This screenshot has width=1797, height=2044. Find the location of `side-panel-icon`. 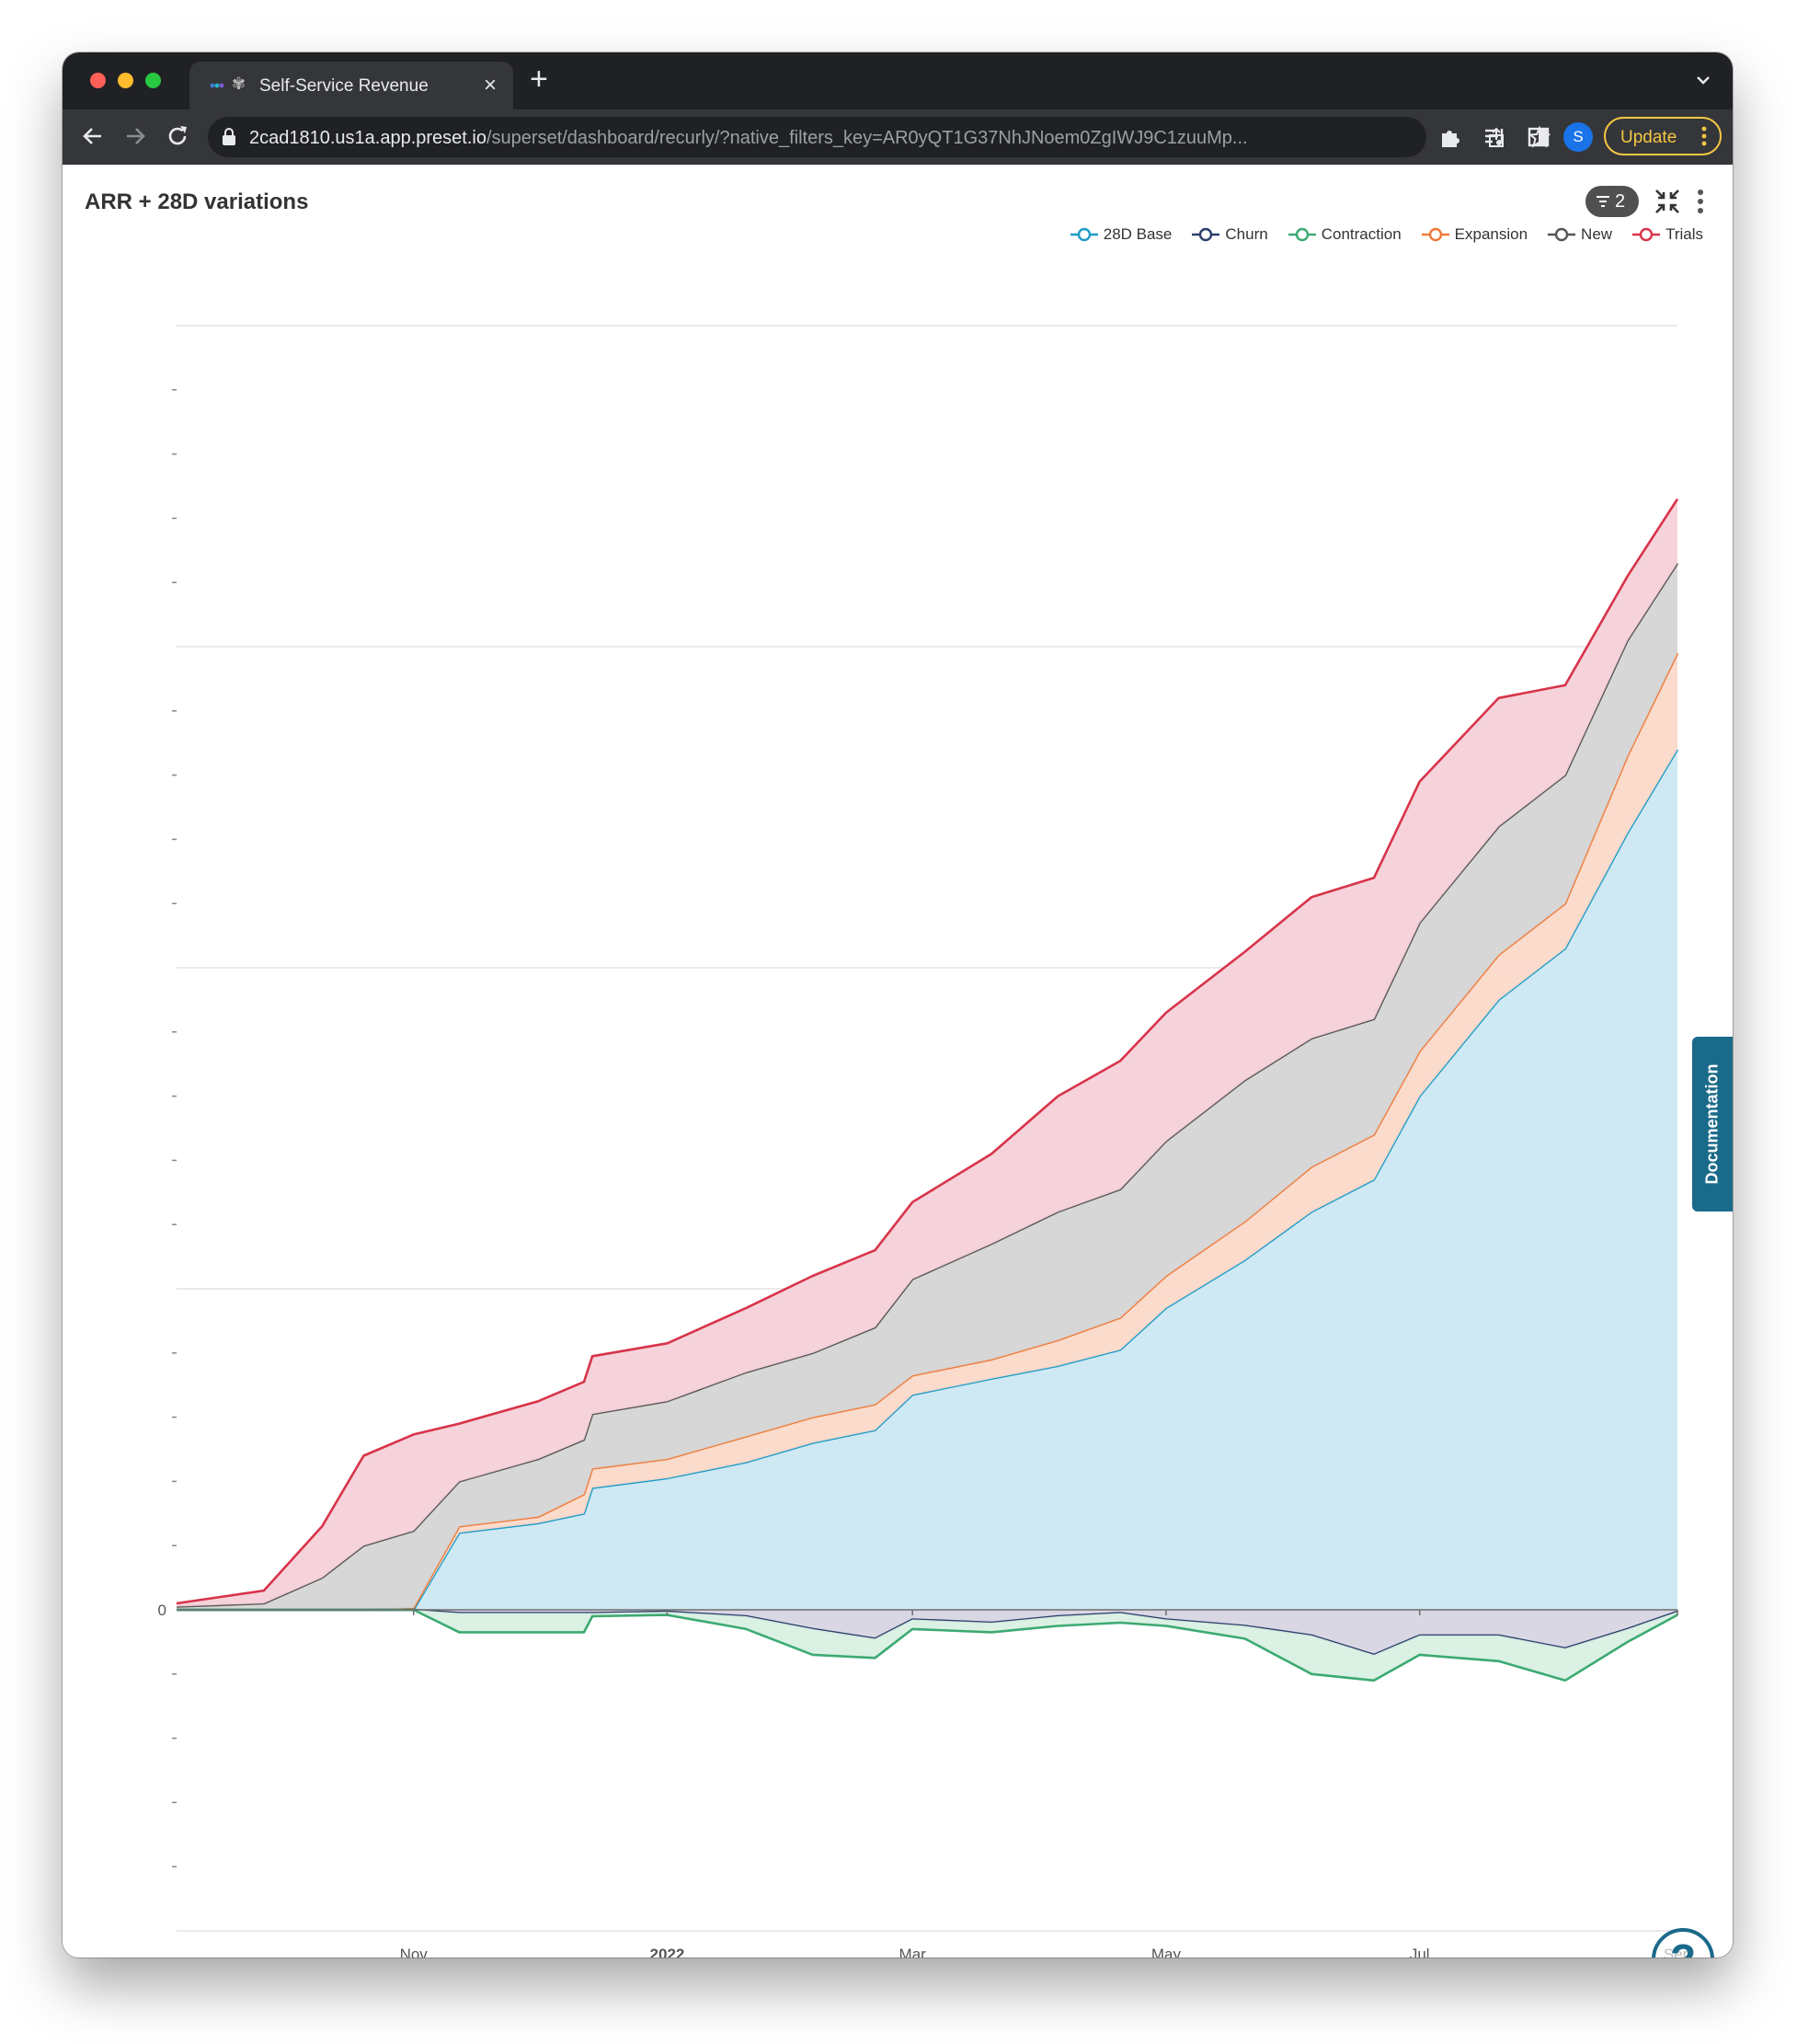

side-panel-icon is located at coordinates (1539, 137).